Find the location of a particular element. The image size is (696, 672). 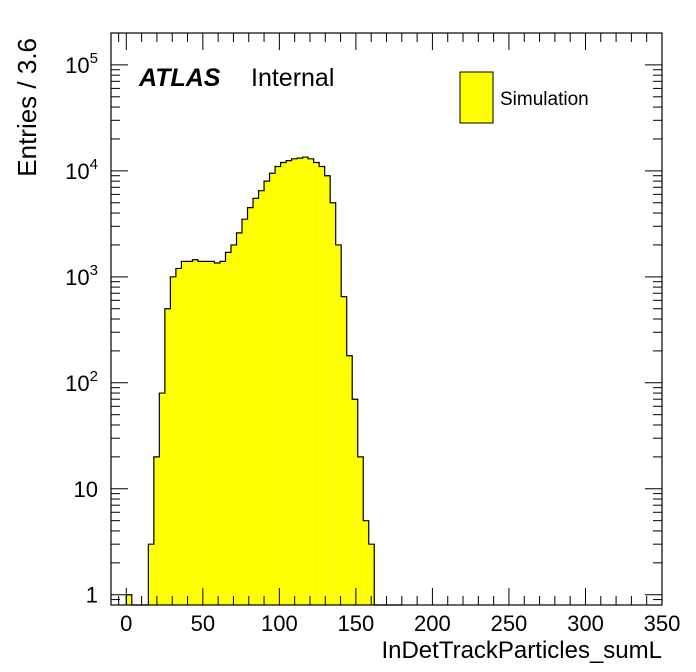

x-axis-title: InDetTrackParticles_sumL is located at coordinates (521, 650).